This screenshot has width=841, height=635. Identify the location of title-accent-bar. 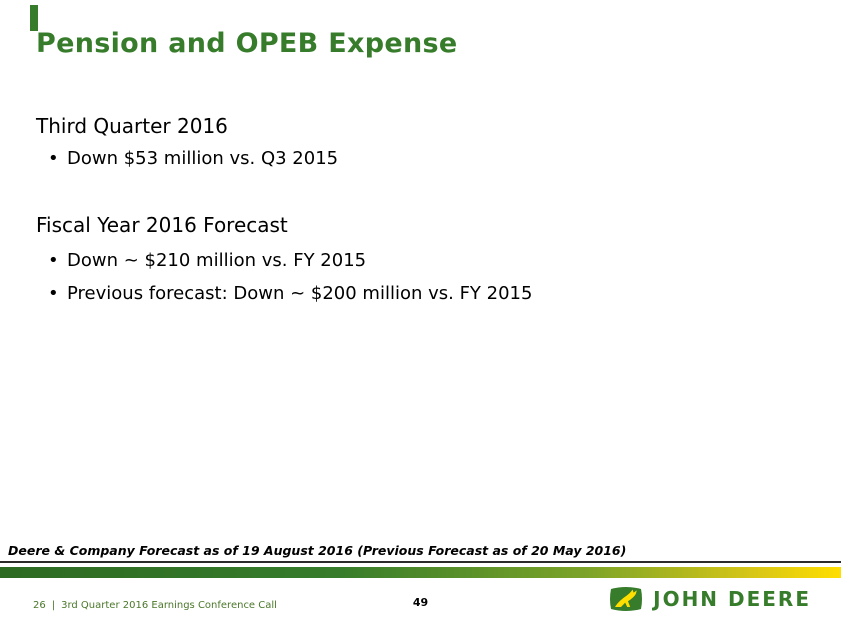
(34, 18).